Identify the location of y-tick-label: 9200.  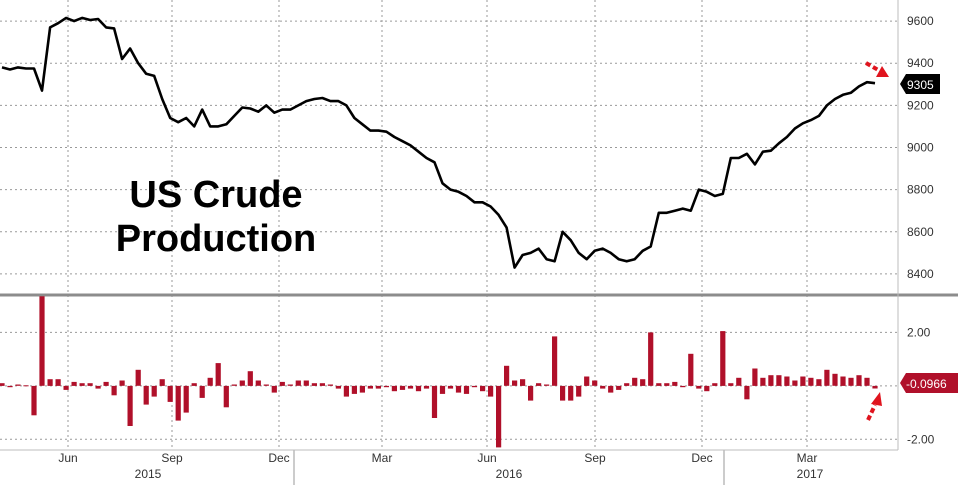
(920, 105).